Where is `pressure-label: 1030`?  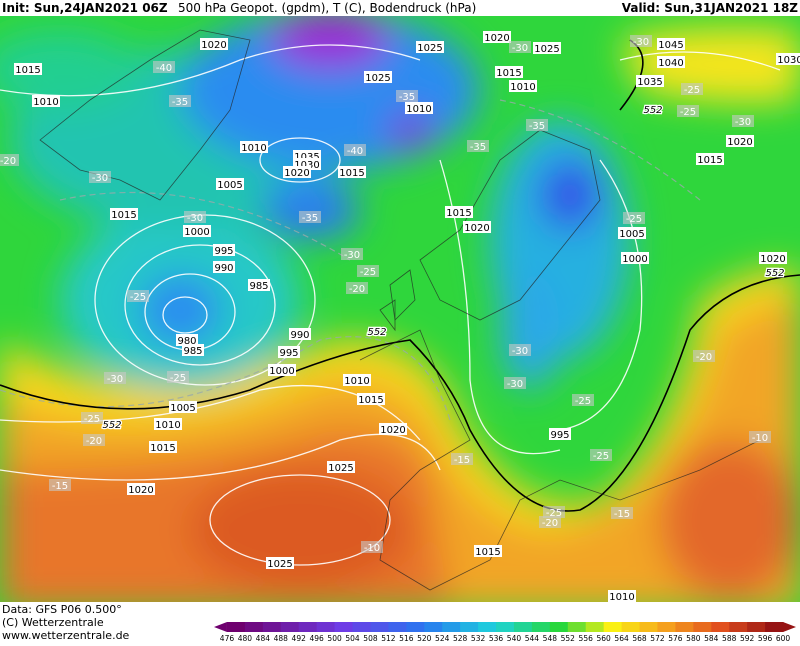 pressure-label: 1030 is located at coordinates (306, 165).